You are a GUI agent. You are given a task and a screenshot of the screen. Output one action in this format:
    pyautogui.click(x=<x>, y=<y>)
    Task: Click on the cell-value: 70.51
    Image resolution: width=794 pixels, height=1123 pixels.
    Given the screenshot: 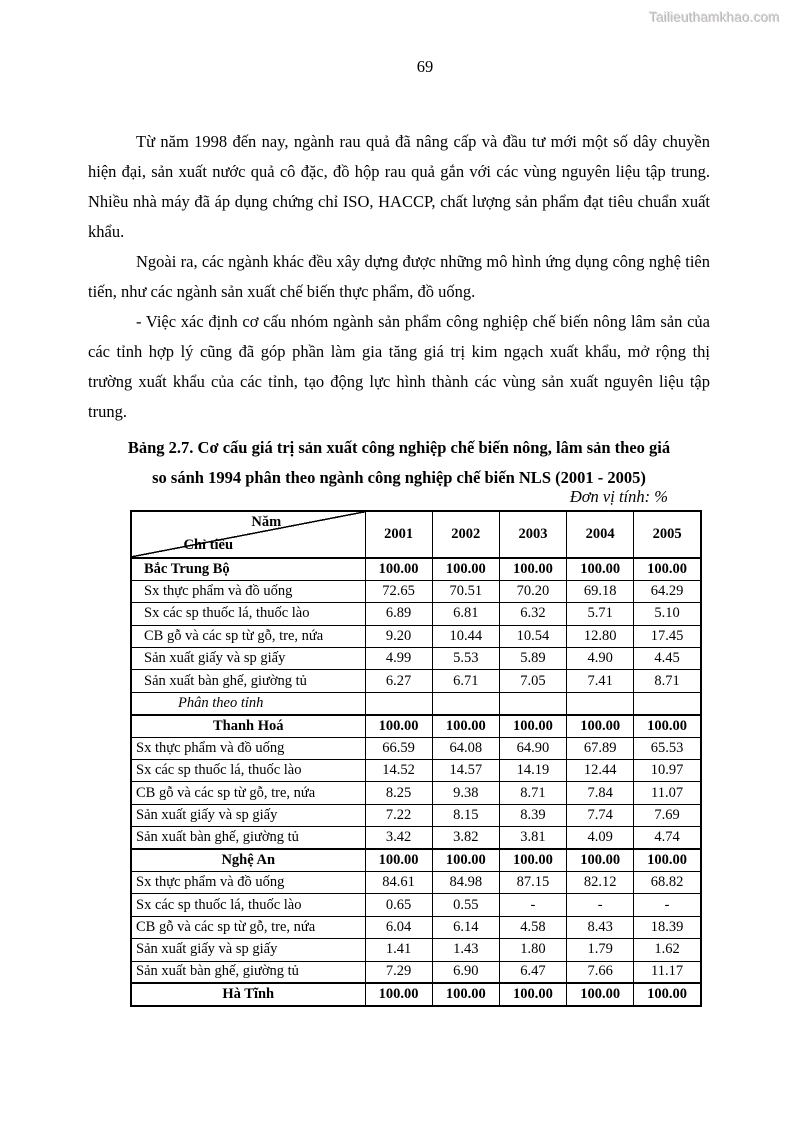 What is the action you would take?
    pyautogui.click(x=465, y=591)
    